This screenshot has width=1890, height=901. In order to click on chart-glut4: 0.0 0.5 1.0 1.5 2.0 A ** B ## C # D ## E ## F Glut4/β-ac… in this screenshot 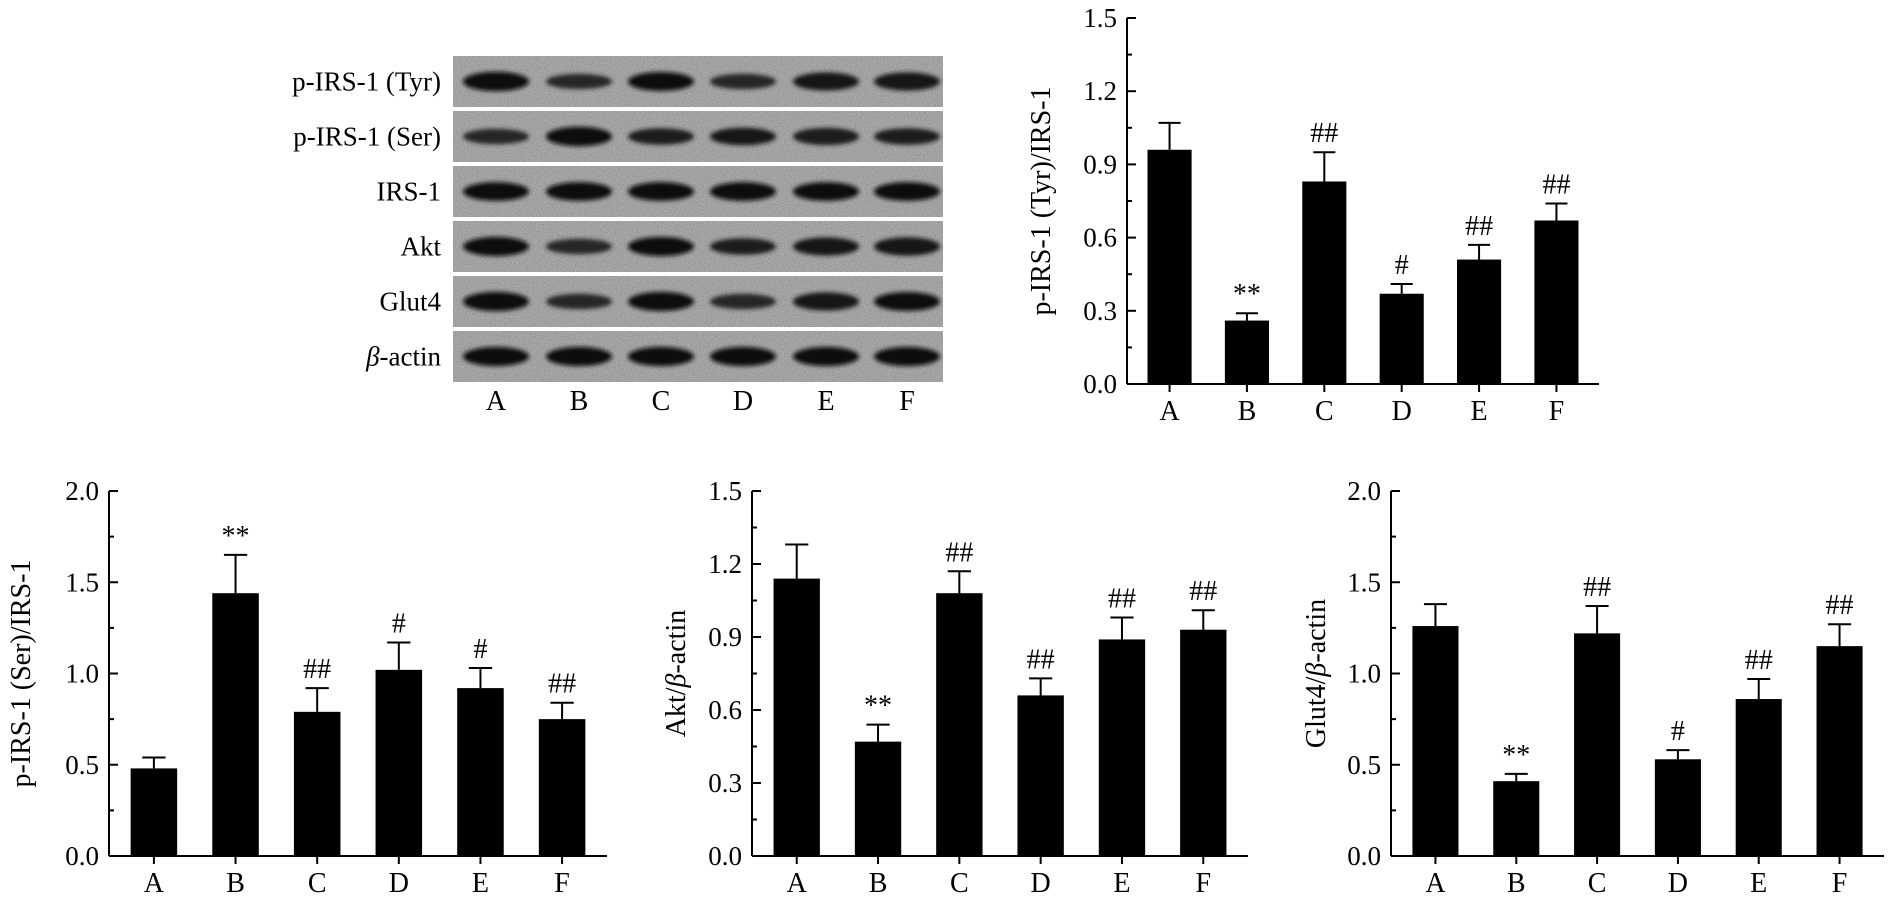, I will do `click(1592, 687)`.